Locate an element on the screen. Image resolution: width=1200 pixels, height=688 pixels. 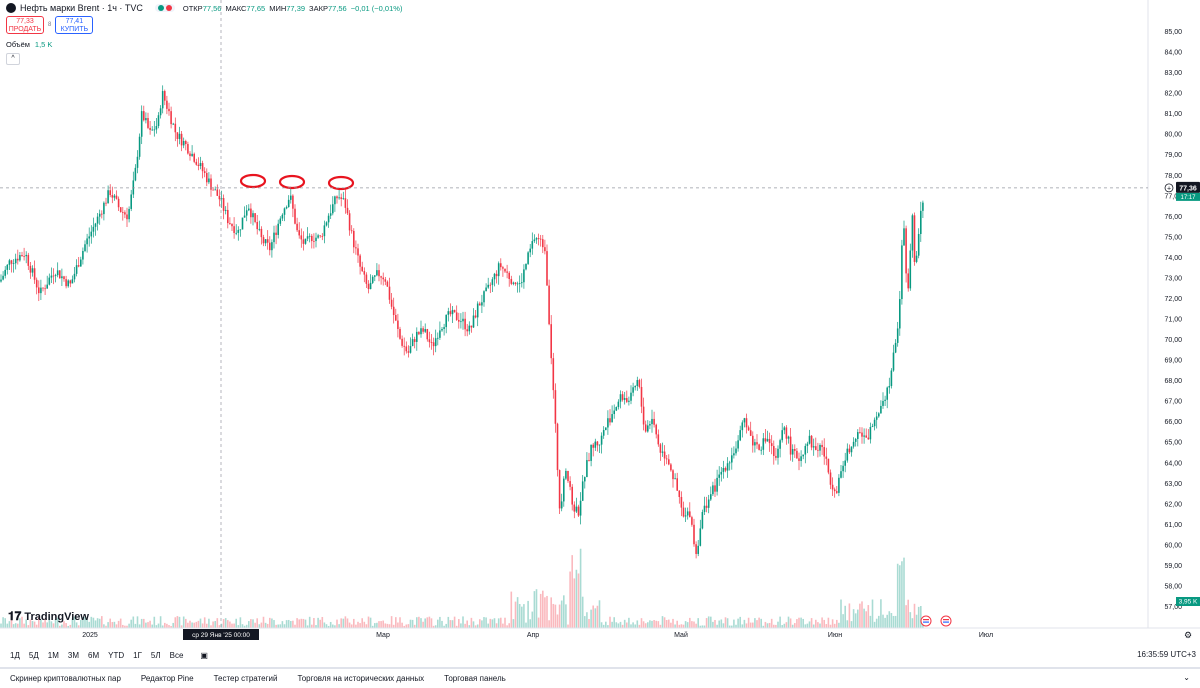
sell-button: 77,33 ПРОДАТЬ is located at coordinates (25, 25).